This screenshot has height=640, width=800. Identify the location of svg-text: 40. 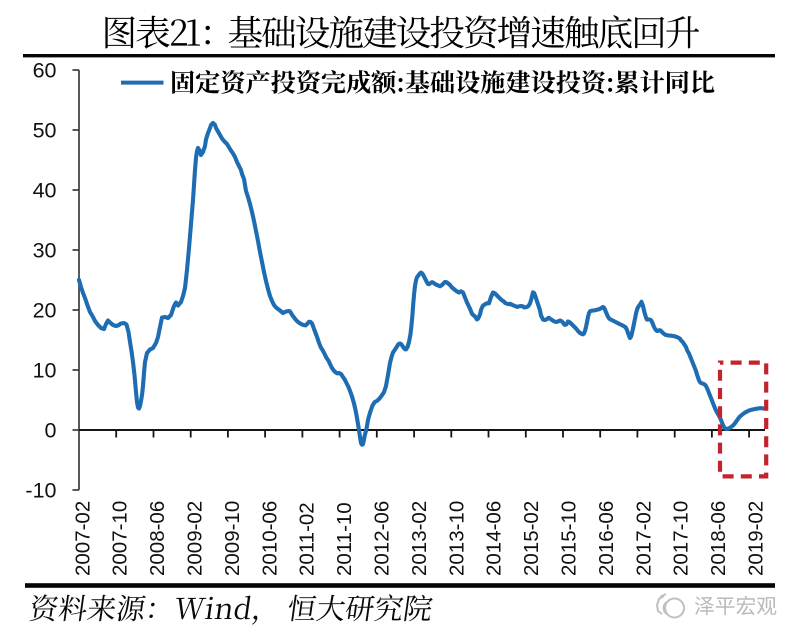
(45, 191).